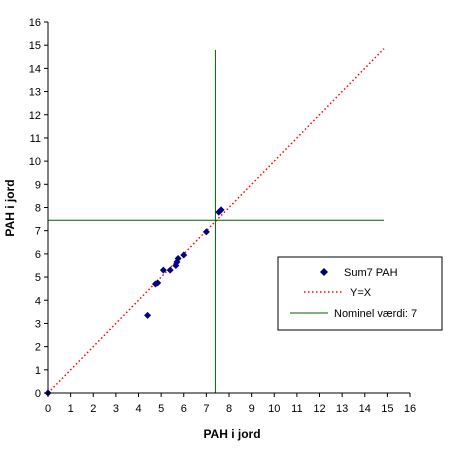 The width and height of the screenshot is (464, 449). I want to click on y-tick-label: 6, so click(38, 255).